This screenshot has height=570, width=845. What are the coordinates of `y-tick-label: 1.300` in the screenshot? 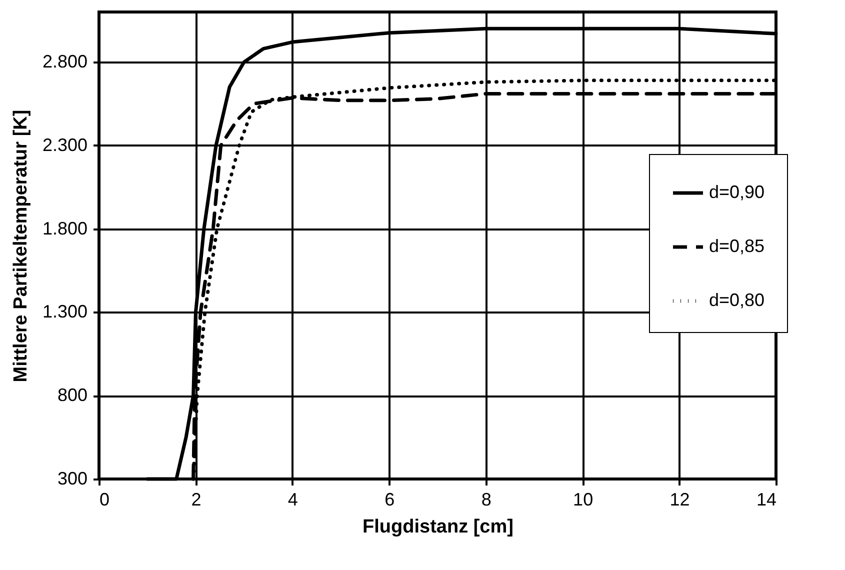 It's located at (65, 312).